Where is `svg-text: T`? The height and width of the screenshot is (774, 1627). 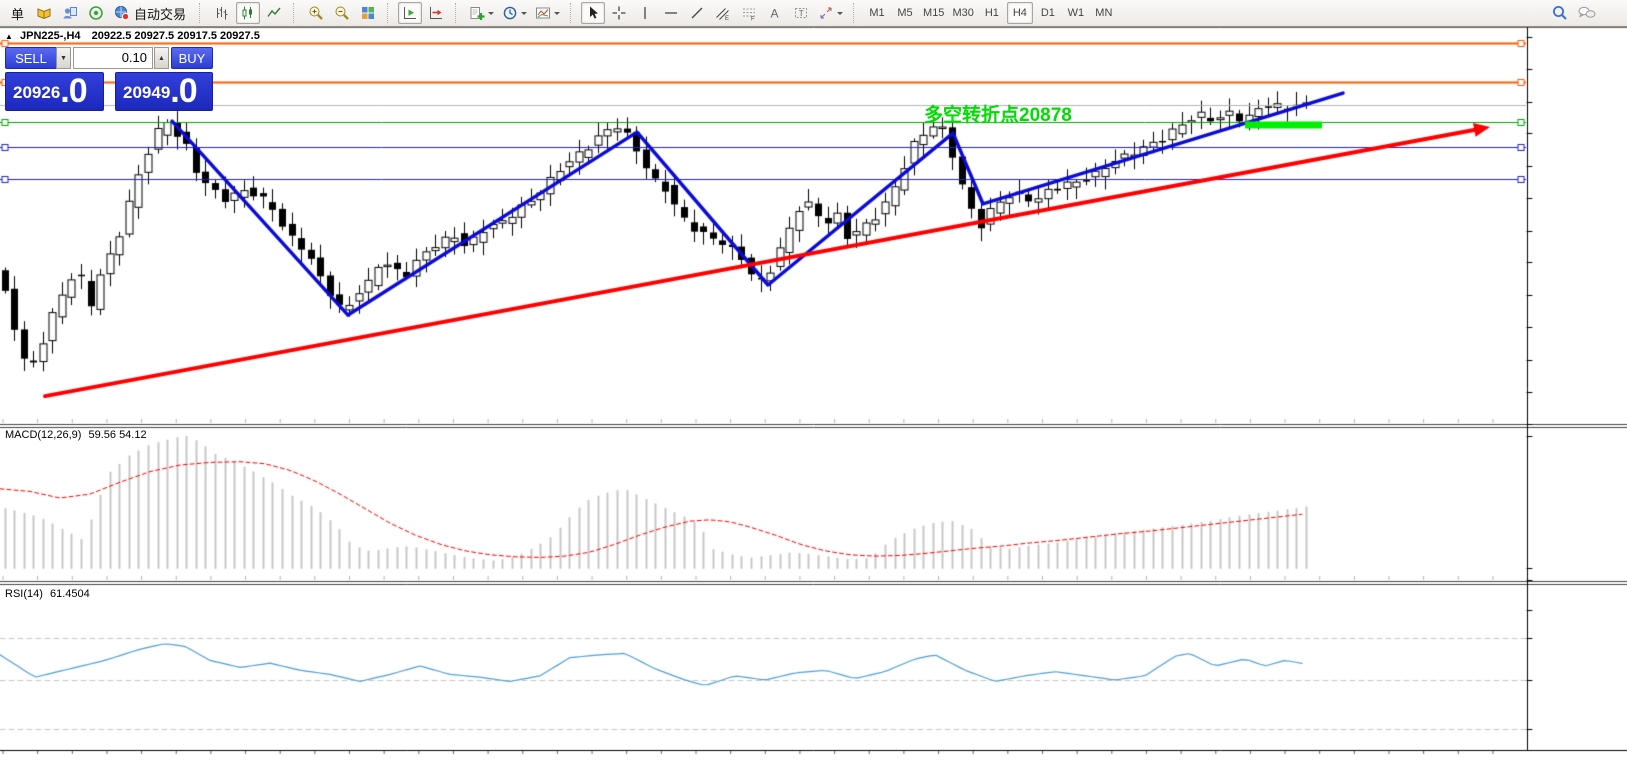
svg-text: T is located at coordinates (801, 13).